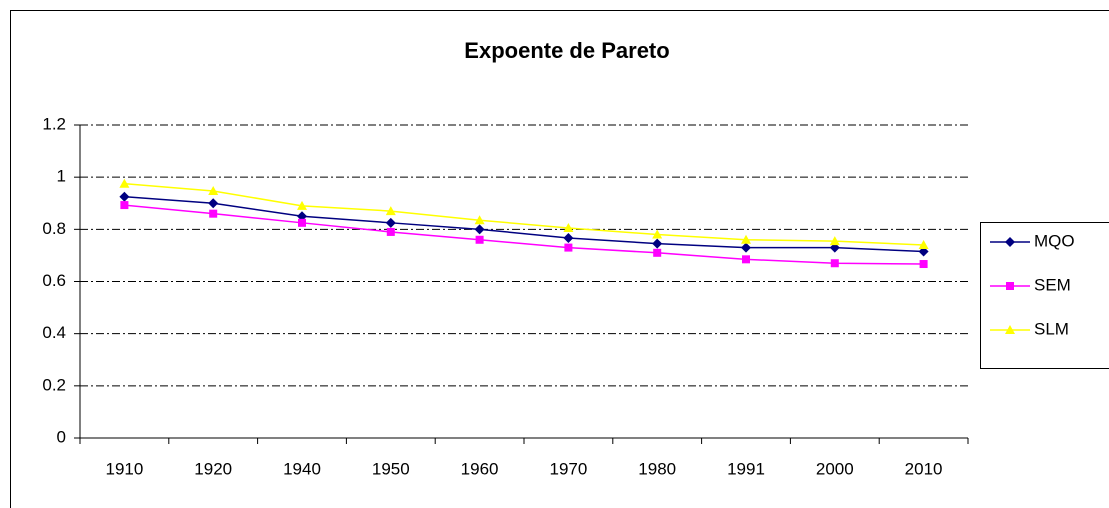 Image resolution: width=1109 pixels, height=508 pixels. Describe the element at coordinates (924, 468) in the screenshot. I see `x-tick-label: 2010` at that location.